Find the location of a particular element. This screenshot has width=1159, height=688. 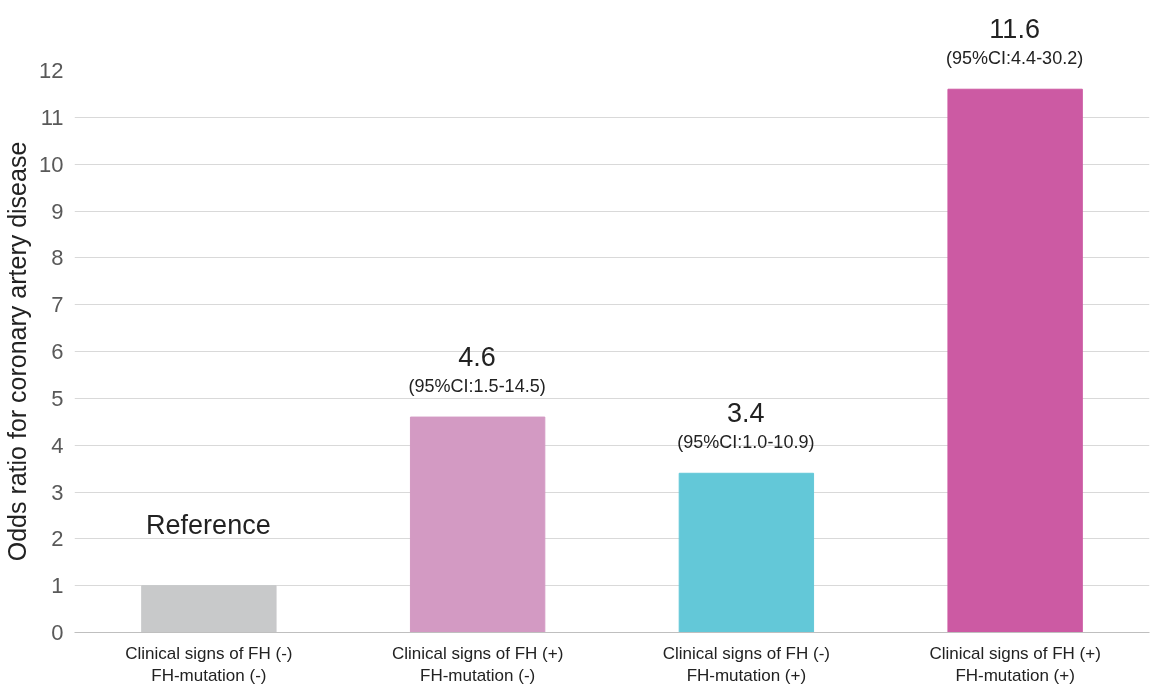

y-tick-label: 12 is located at coordinates (51, 70).